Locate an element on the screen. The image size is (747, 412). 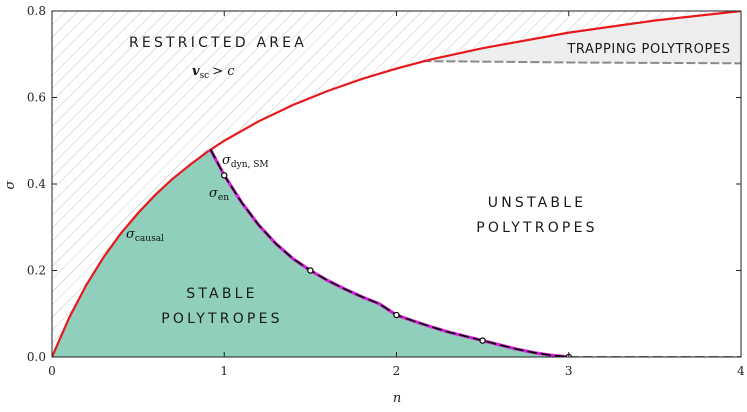
series-trapping-boundary-line is located at coordinates (581, 62).